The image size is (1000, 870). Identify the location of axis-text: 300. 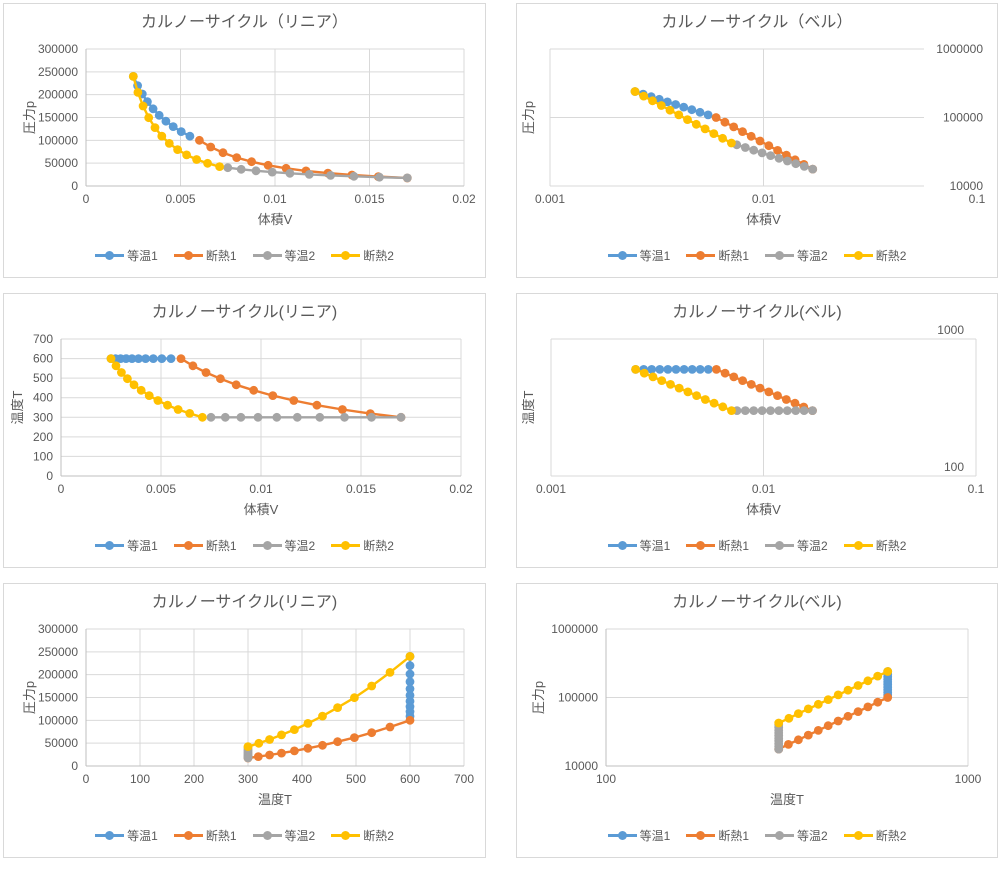
(43, 417).